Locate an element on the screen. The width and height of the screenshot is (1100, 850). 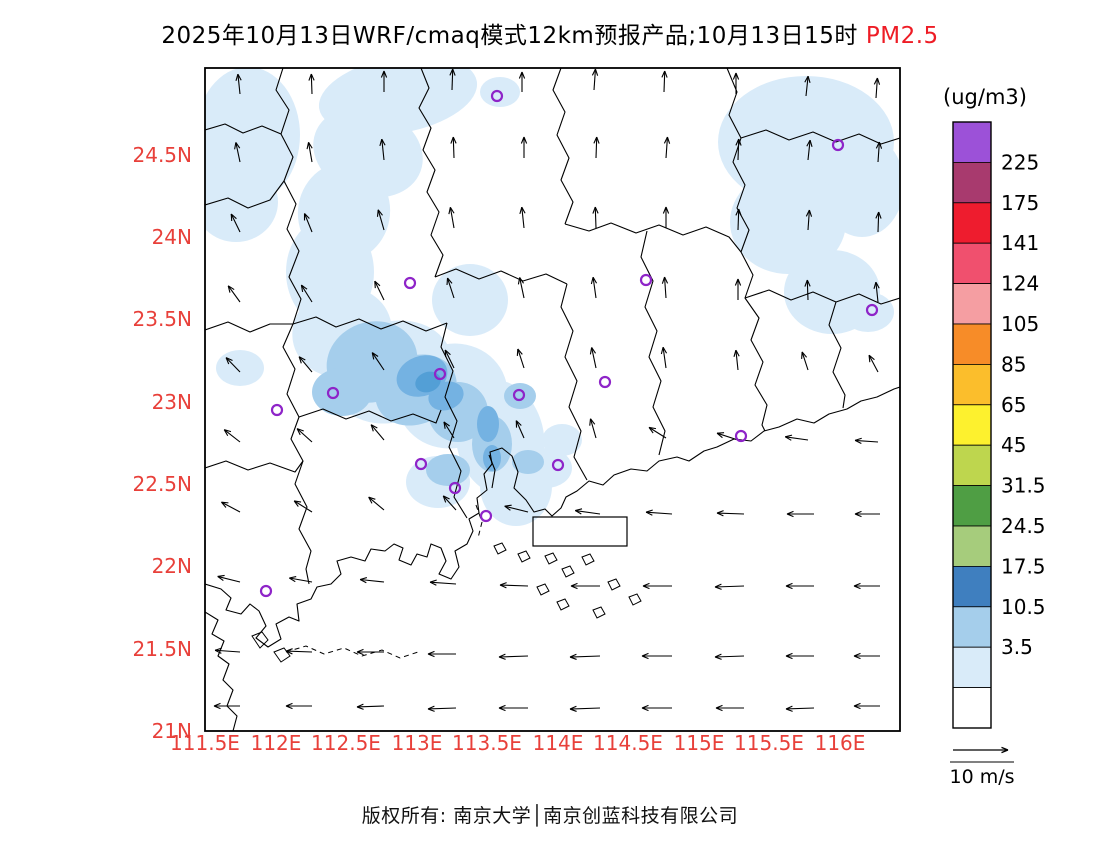
copyright-text: 版权所有: 南京大学│南京创蓝科技有限公司 is located at coordinates (550, 816).